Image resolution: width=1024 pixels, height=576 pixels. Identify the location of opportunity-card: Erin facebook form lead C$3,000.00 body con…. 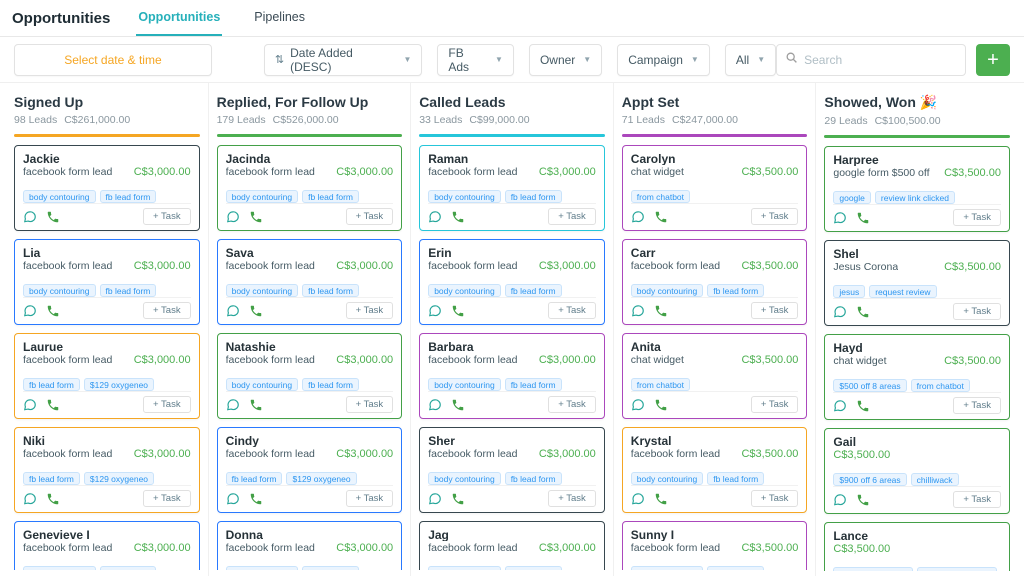
(512, 282).